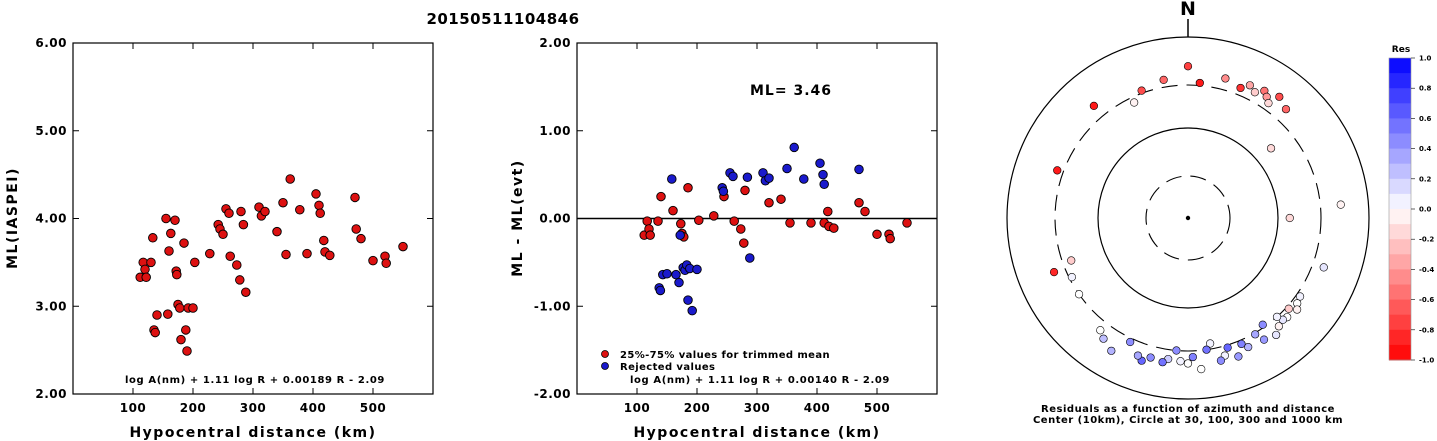 This screenshot has width=1437, height=441. I want to click on colorbar-cells, so click(1400, 209).